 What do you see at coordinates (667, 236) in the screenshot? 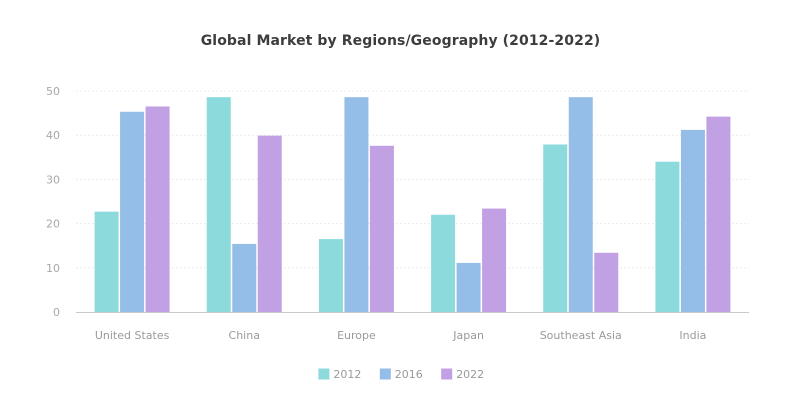
I see `bar-2012-india` at bounding box center [667, 236].